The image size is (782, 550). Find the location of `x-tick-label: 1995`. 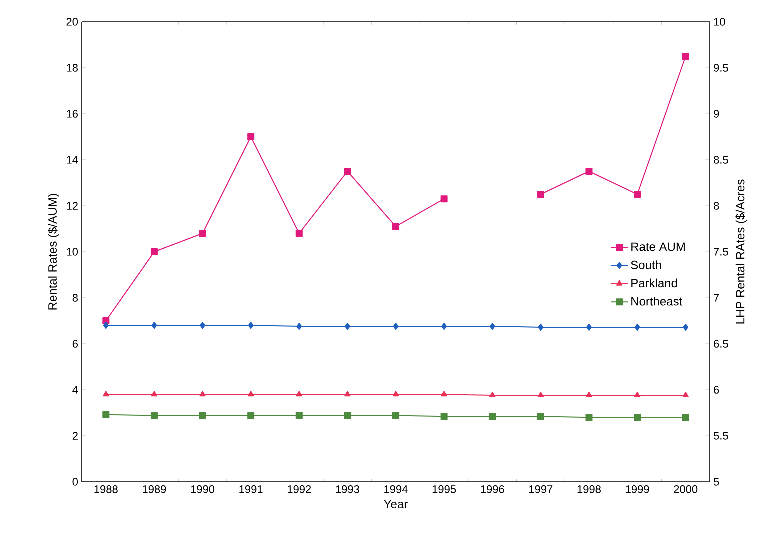

x-tick-label: 1995 is located at coordinates (444, 490).